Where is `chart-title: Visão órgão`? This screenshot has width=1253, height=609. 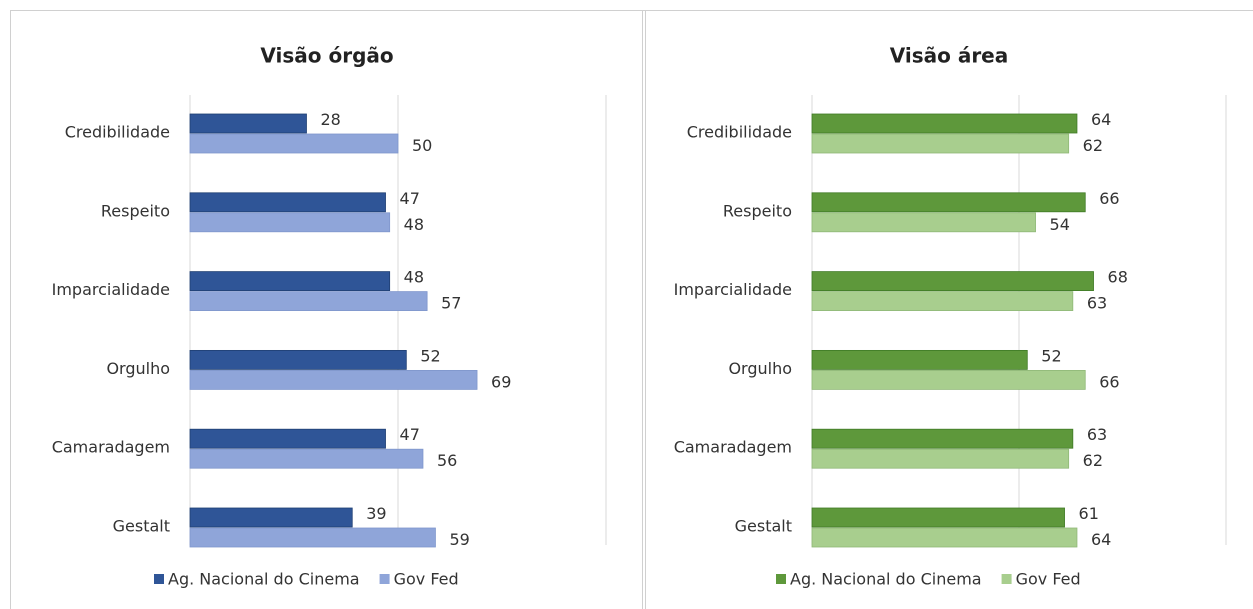
chart-title: Visão órgão is located at coordinates (326, 56).